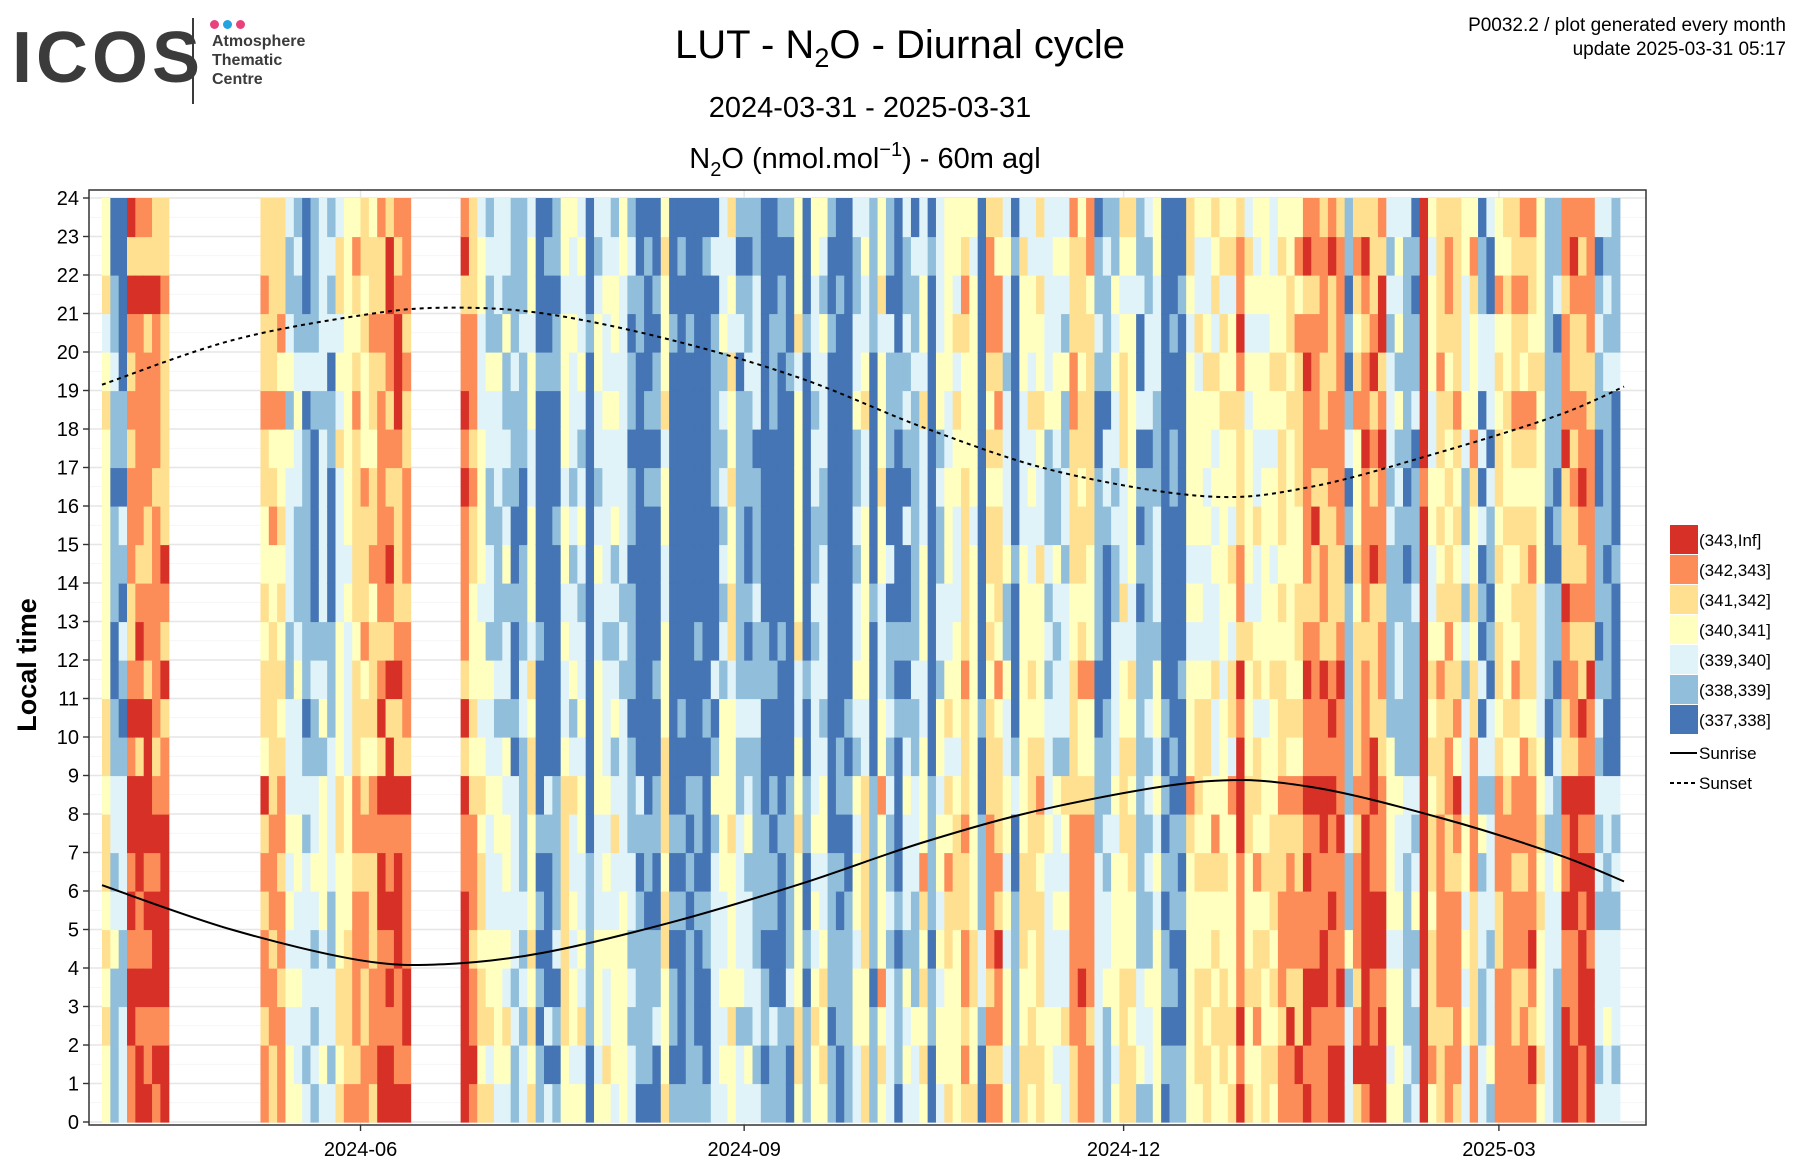 The image size is (1800, 1170). I want to click on y-tick-label: 9, so click(73, 777).